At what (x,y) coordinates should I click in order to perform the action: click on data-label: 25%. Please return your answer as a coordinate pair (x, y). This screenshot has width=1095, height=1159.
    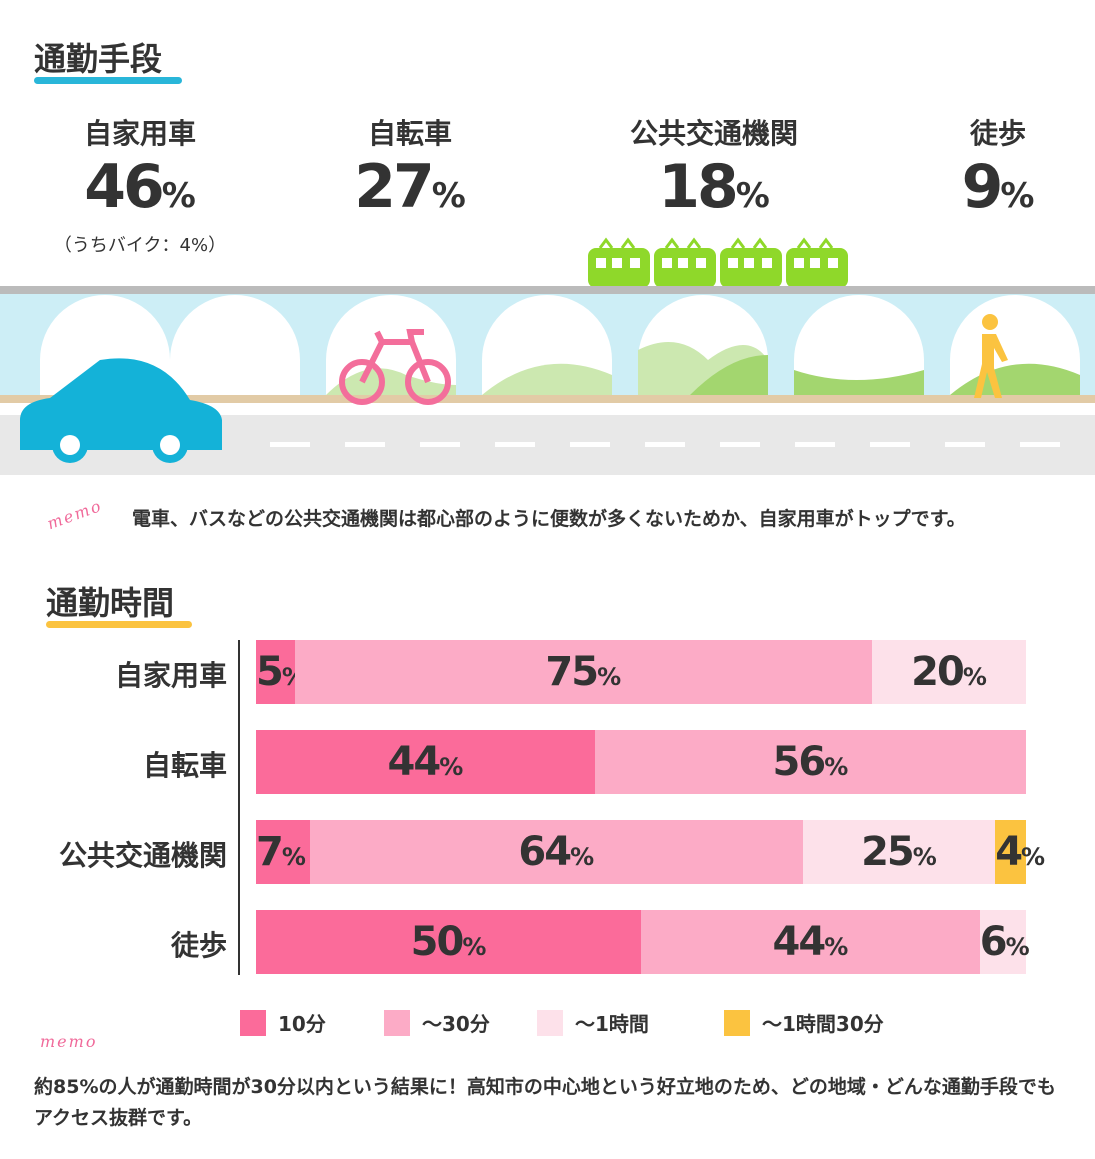
    Looking at the image, I should click on (899, 852).